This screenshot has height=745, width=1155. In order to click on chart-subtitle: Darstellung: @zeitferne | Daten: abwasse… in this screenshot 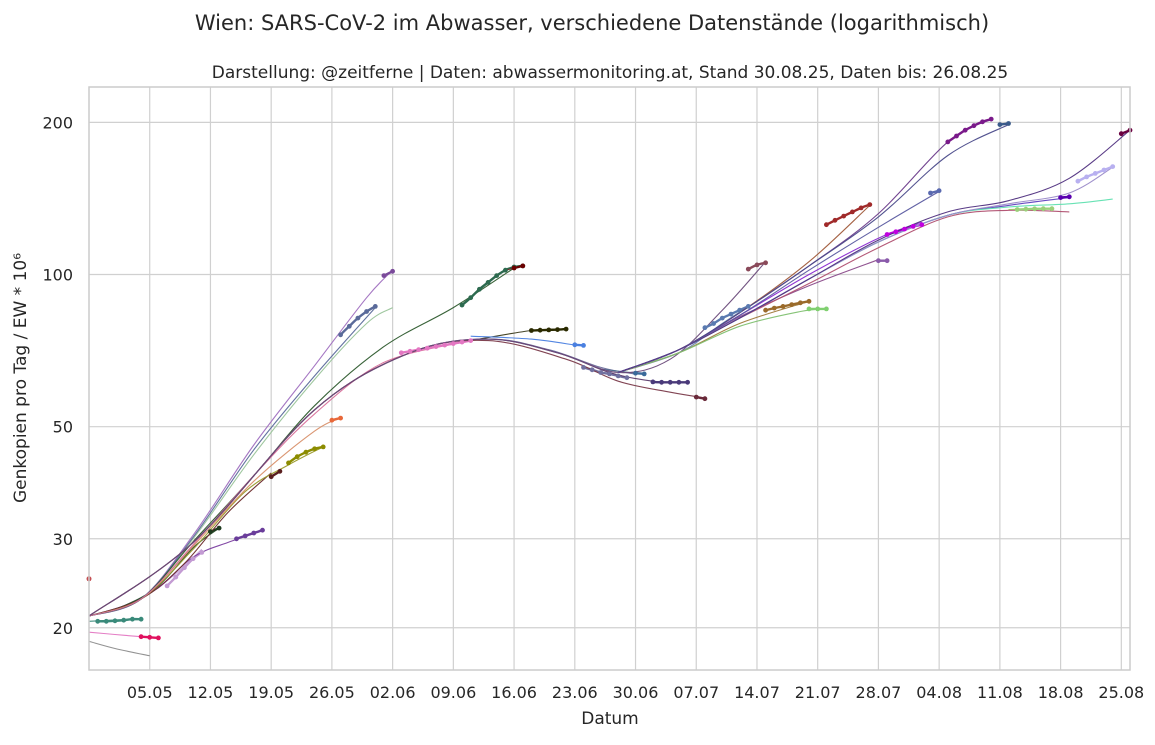, I will do `click(610, 73)`.